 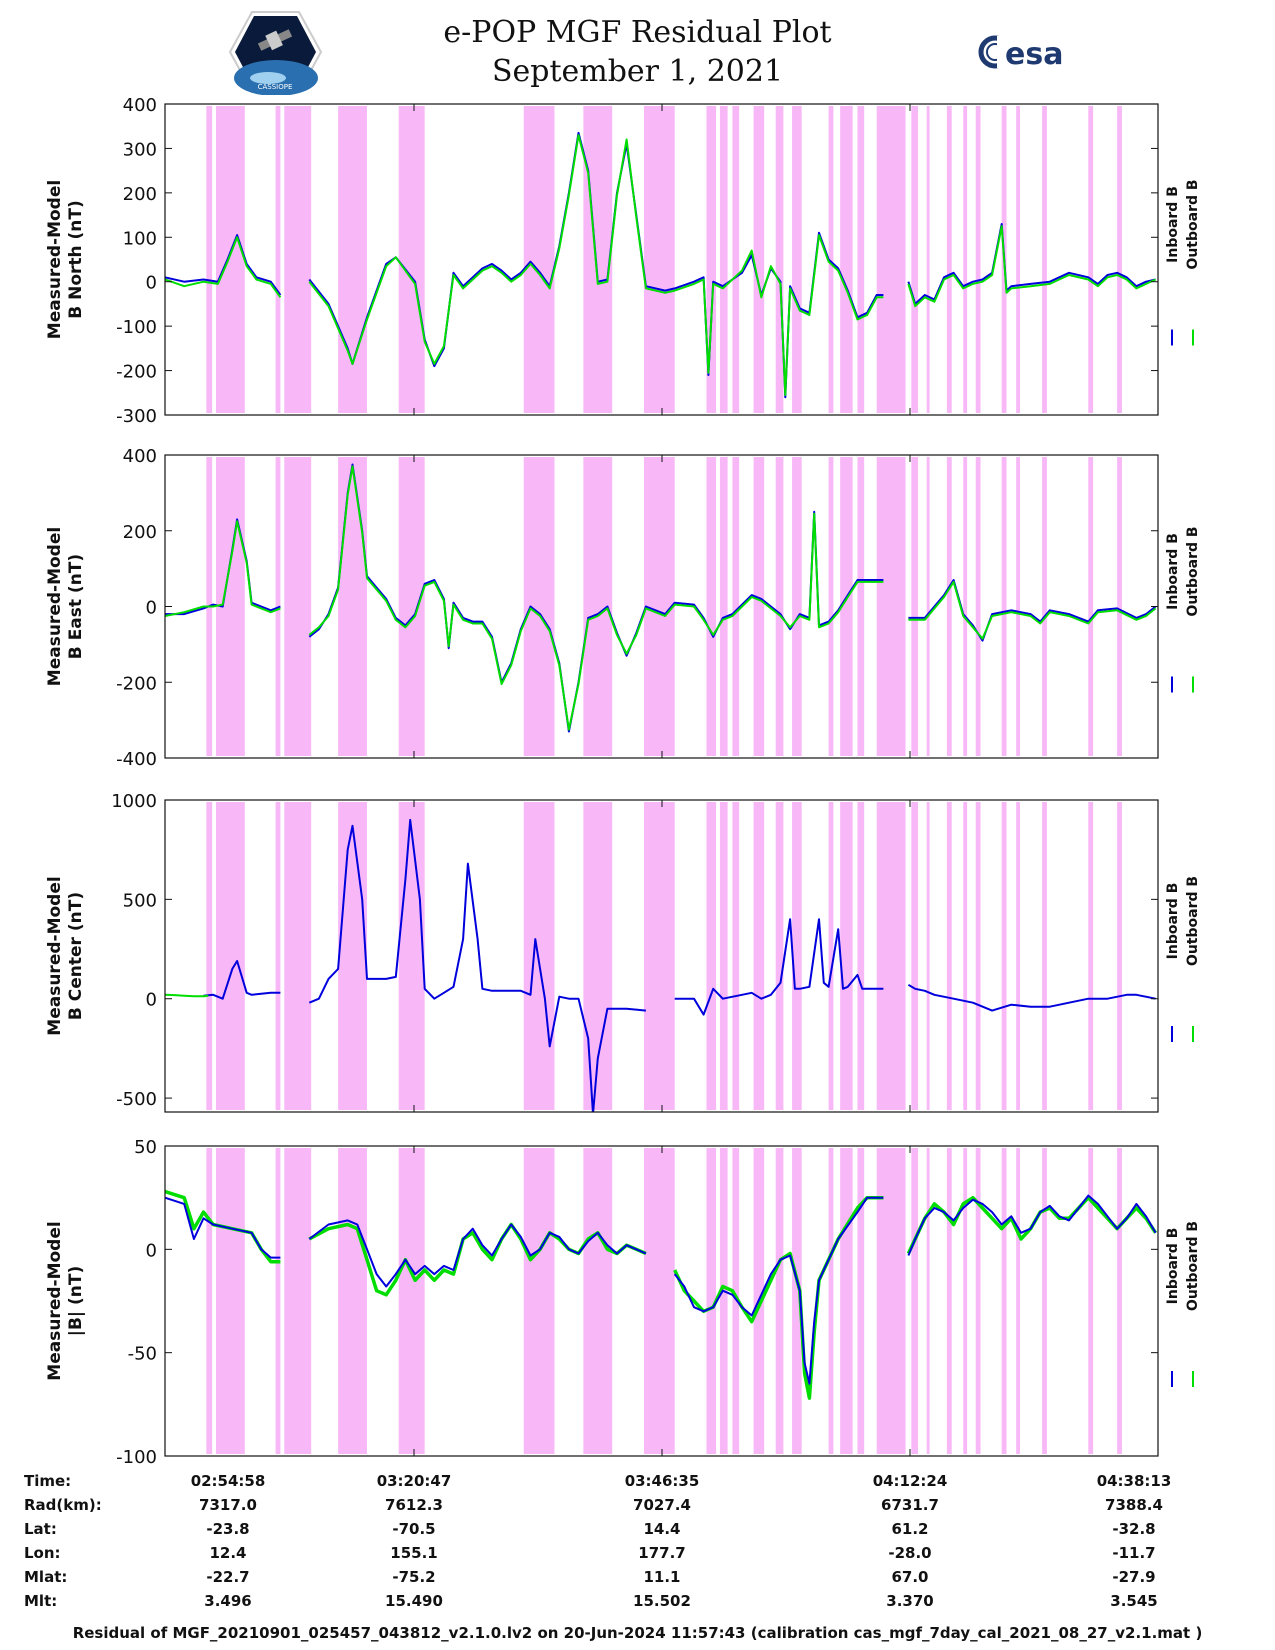 What do you see at coordinates (413, 1529) in the screenshot?
I see `info-cell: -70.5` at bounding box center [413, 1529].